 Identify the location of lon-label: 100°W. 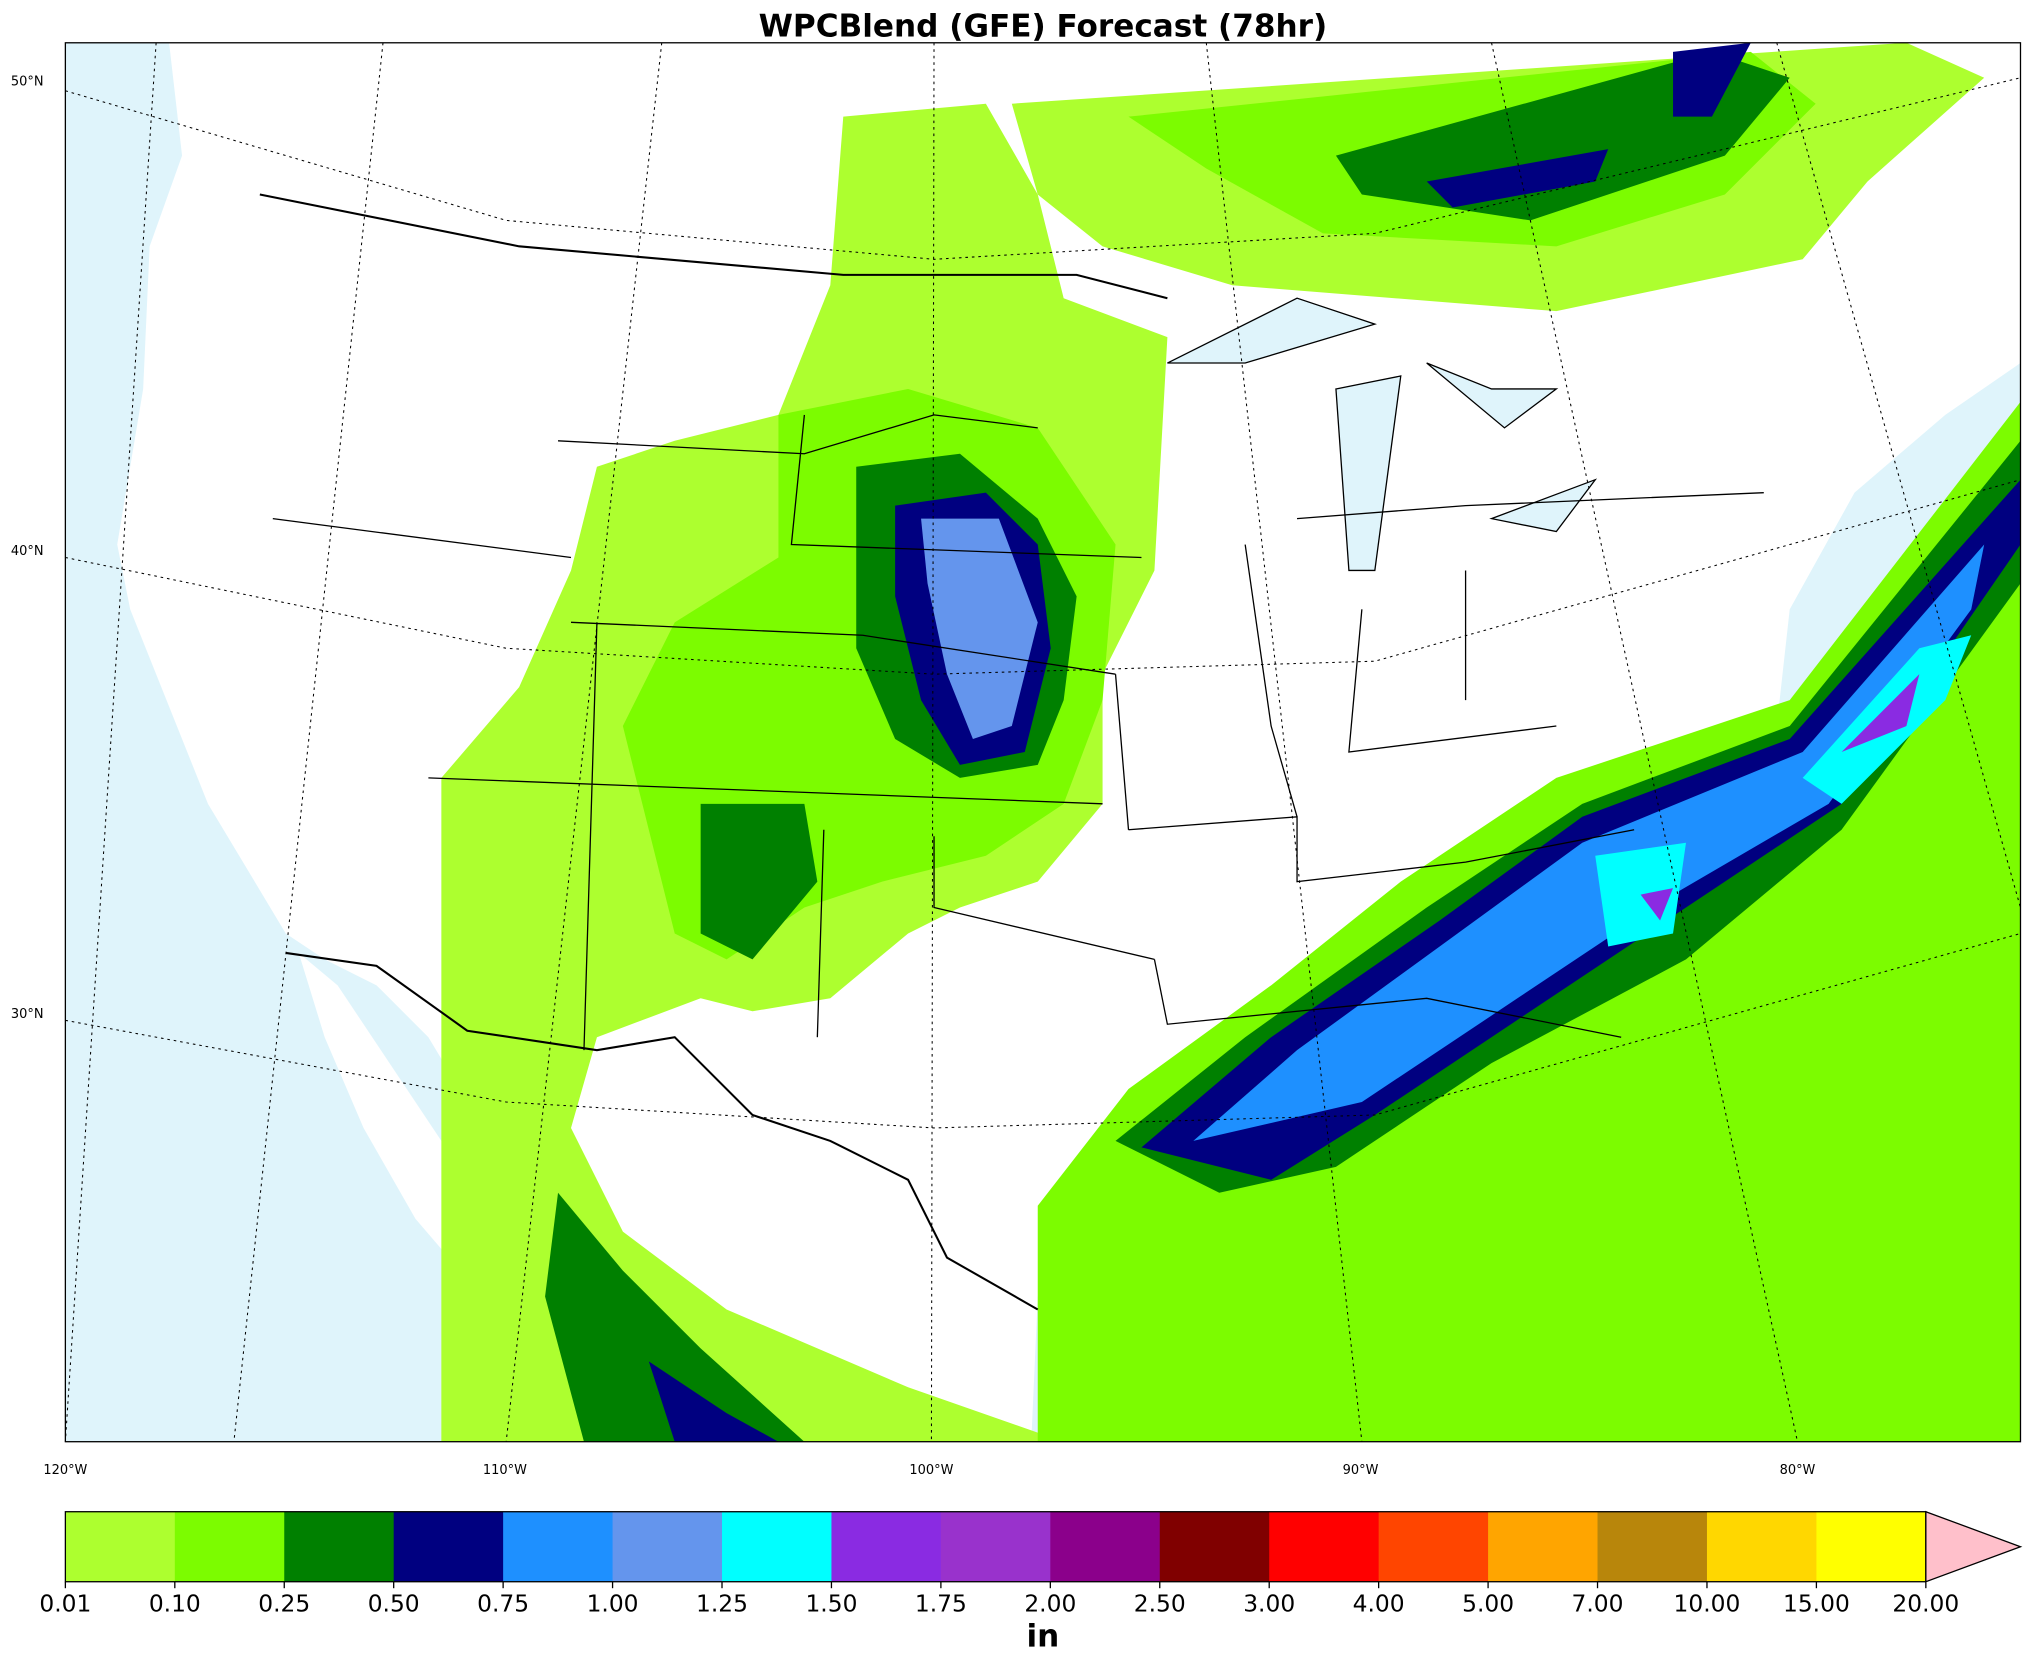
(931, 1470).